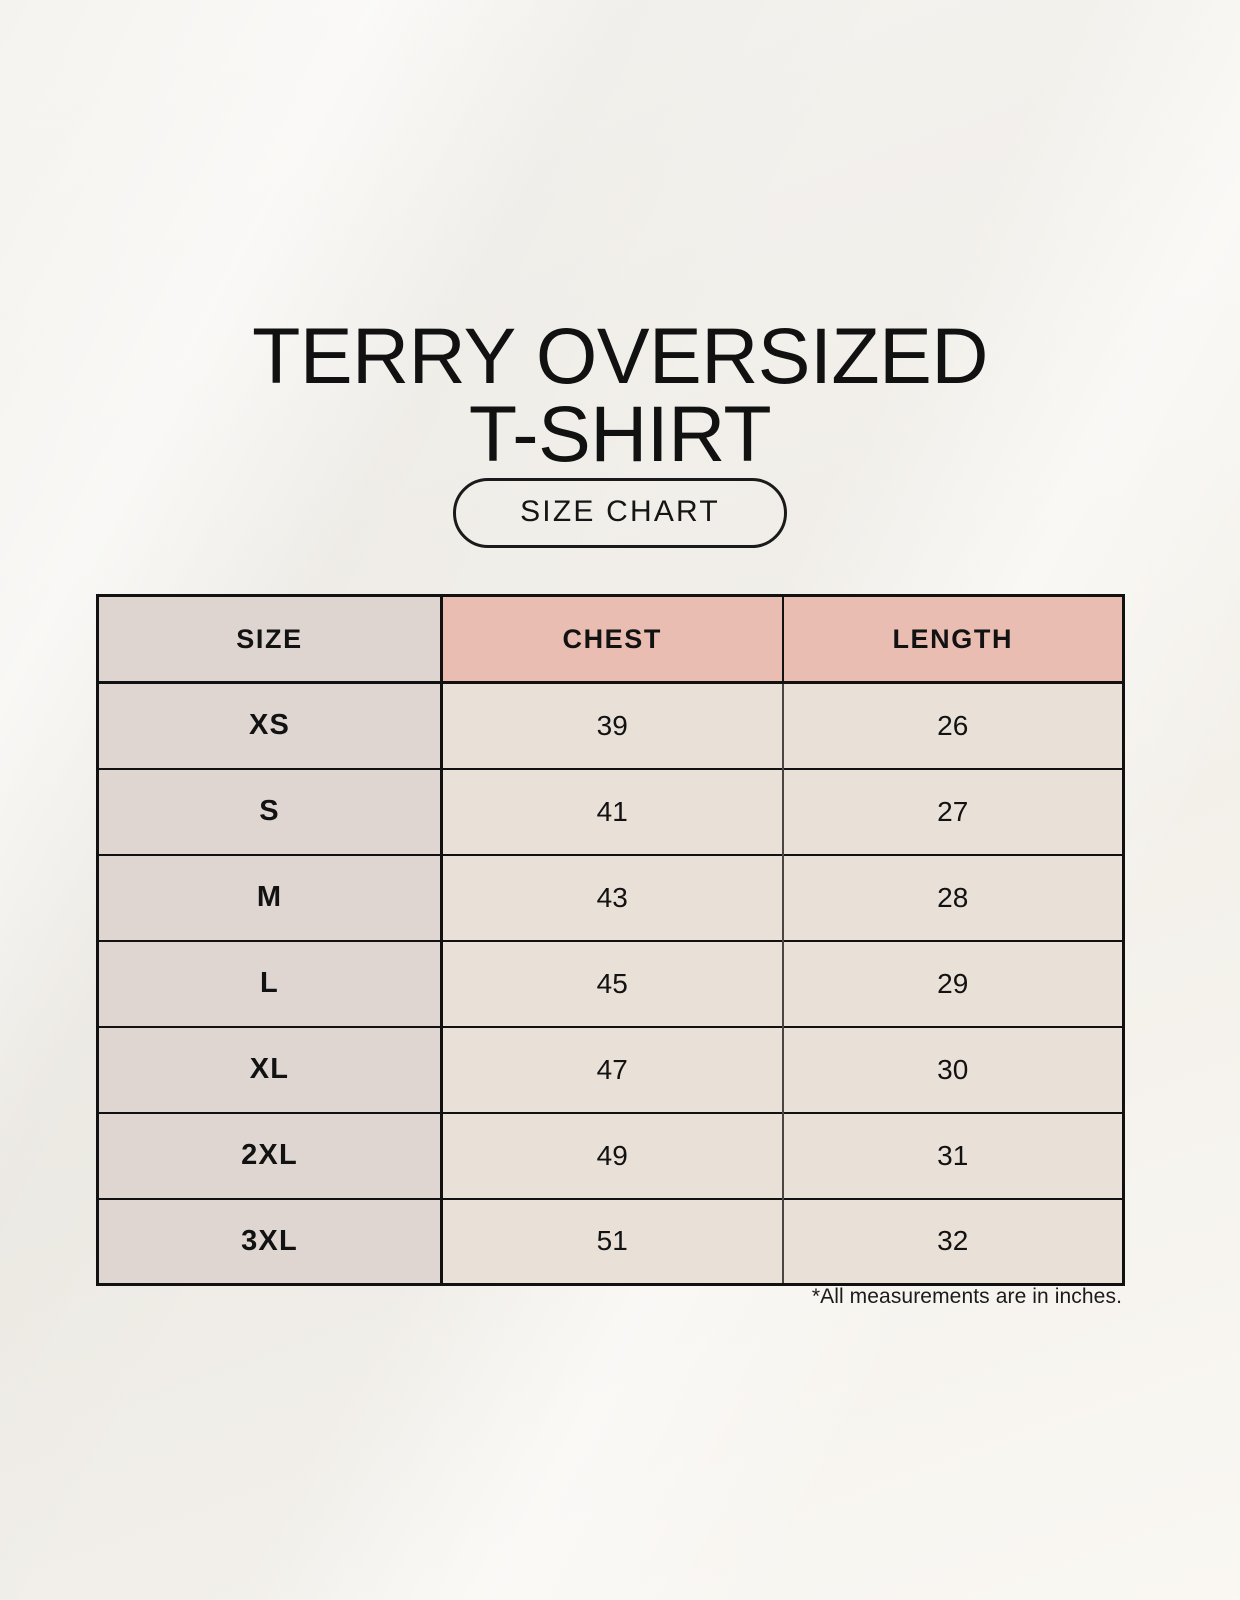 The width and height of the screenshot is (1240, 1600). Describe the element at coordinates (953, 725) in the screenshot. I see `cell-length: 26` at that location.